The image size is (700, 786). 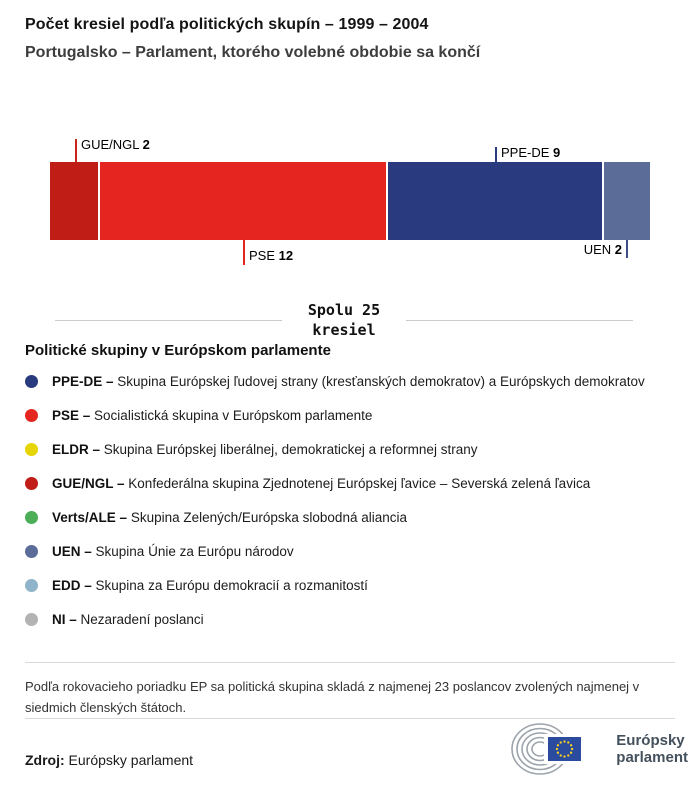 What do you see at coordinates (76, 150) in the screenshot?
I see `gue-ngl-tick-line` at bounding box center [76, 150].